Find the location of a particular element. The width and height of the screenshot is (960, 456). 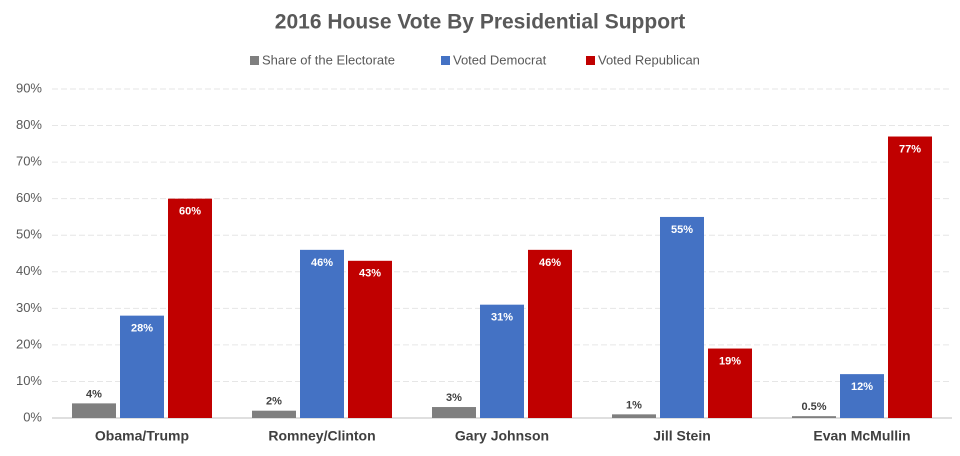

legend-label: Voted Republican is located at coordinates (649, 59).